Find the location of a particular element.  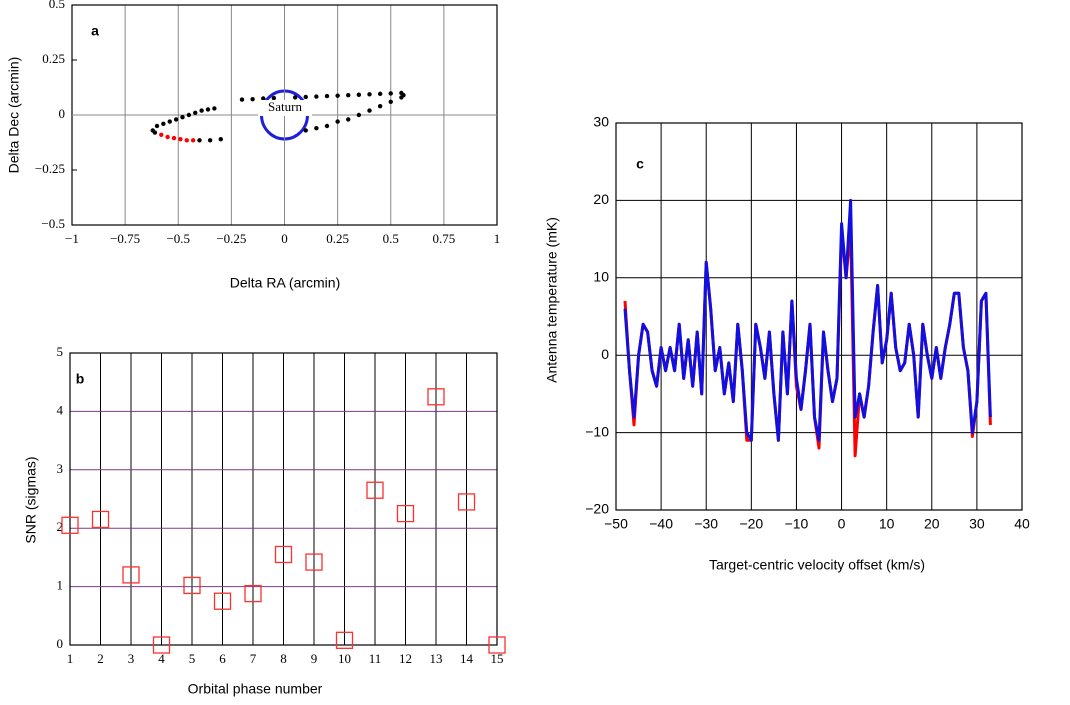

y-tick-label: 1 is located at coordinates (60, 585).